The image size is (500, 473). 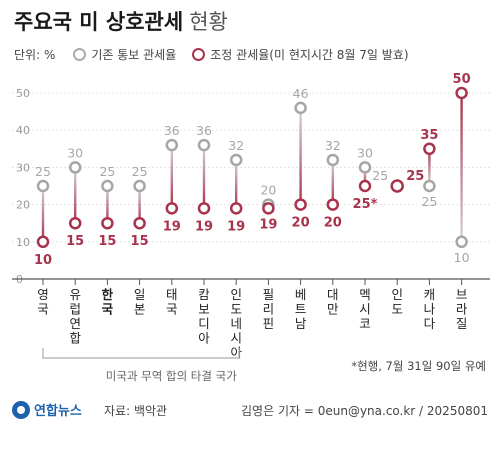 I want to click on y-tick-label: 30, so click(x=23, y=167).